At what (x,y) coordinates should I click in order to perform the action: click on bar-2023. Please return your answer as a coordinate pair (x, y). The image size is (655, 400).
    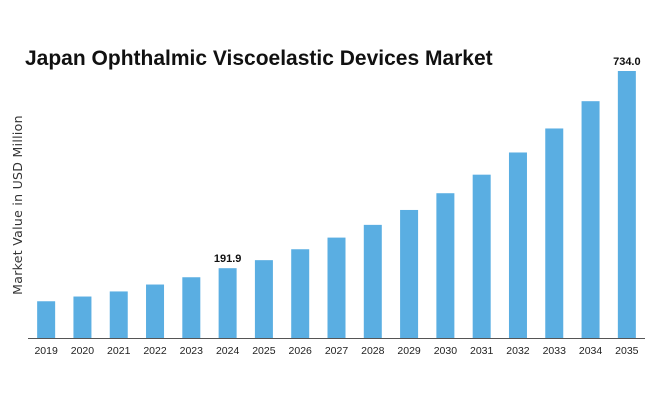
    Looking at the image, I should click on (191, 307).